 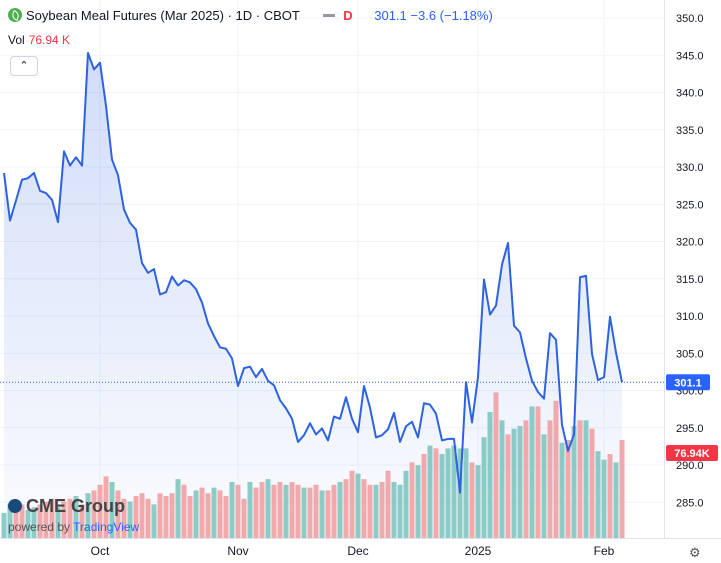 I want to click on dash-icon, so click(x=329, y=15).